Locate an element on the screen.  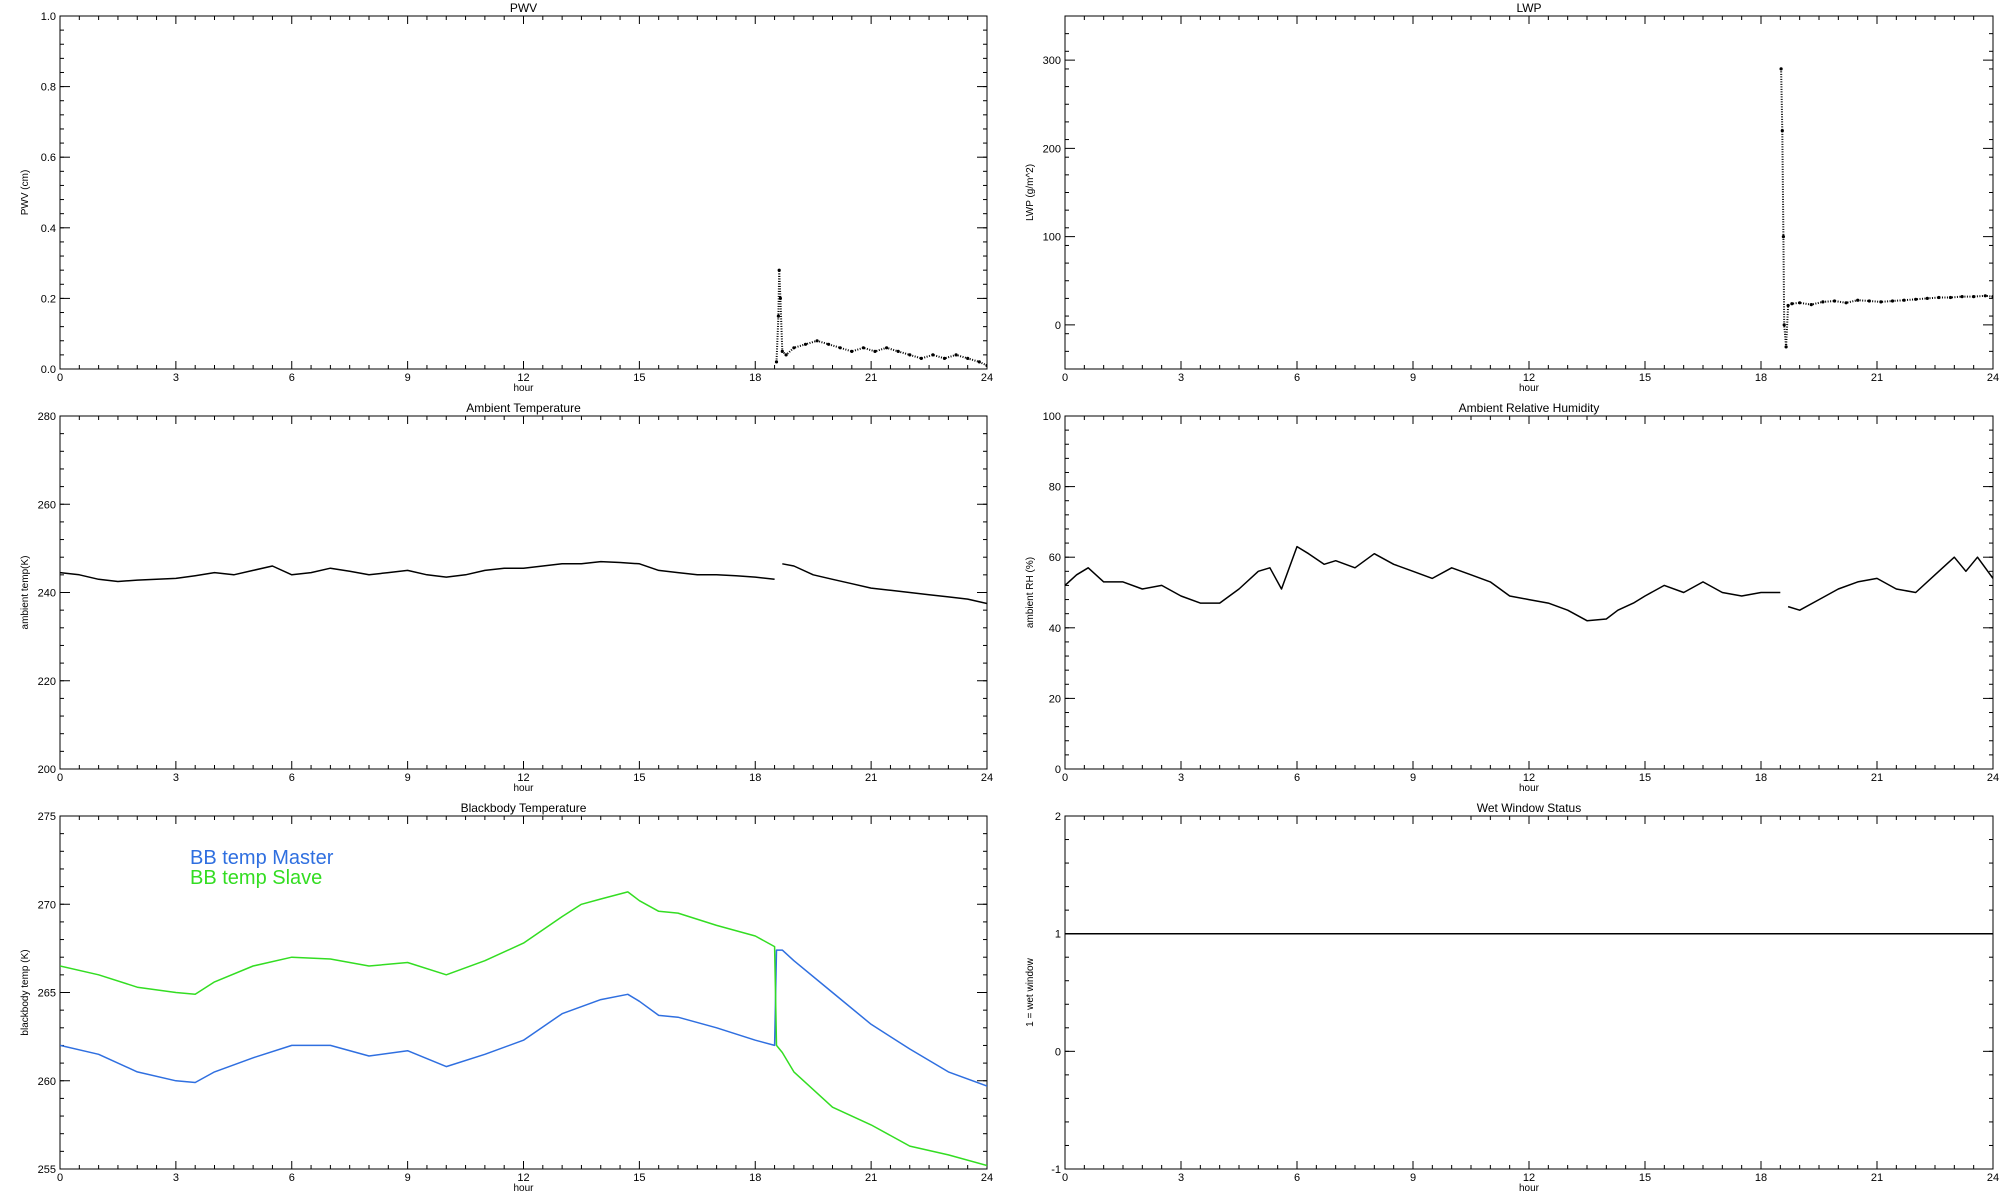
blackbody-temperature-ytick-label: 275 is located at coordinates (47, 817).